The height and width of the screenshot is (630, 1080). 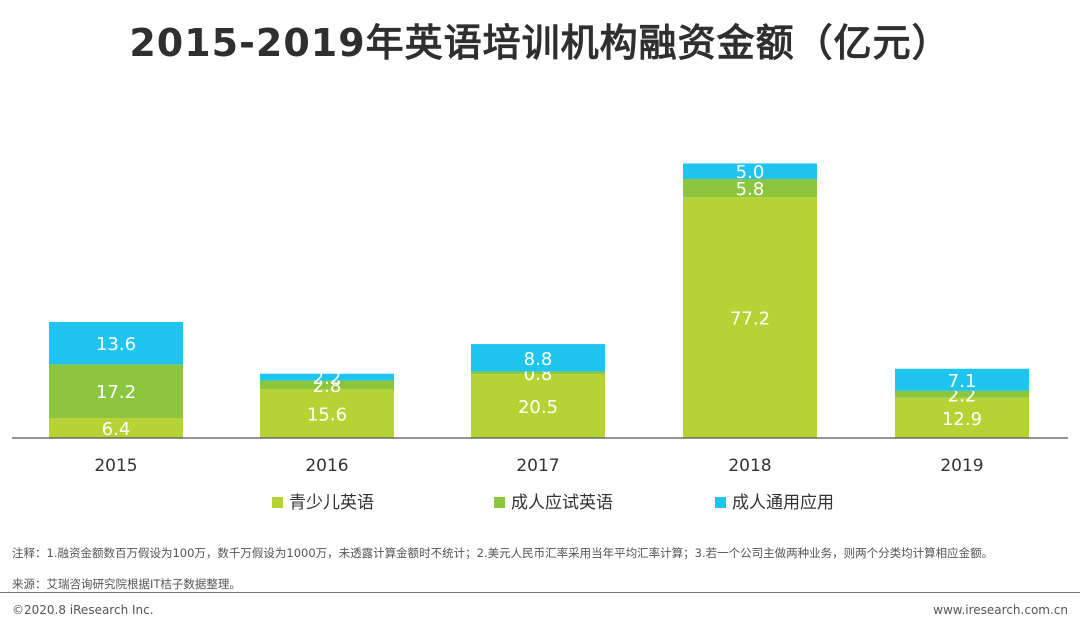 What do you see at coordinates (331, 503) in the screenshot?
I see `legend-label: 青少儿英语` at bounding box center [331, 503].